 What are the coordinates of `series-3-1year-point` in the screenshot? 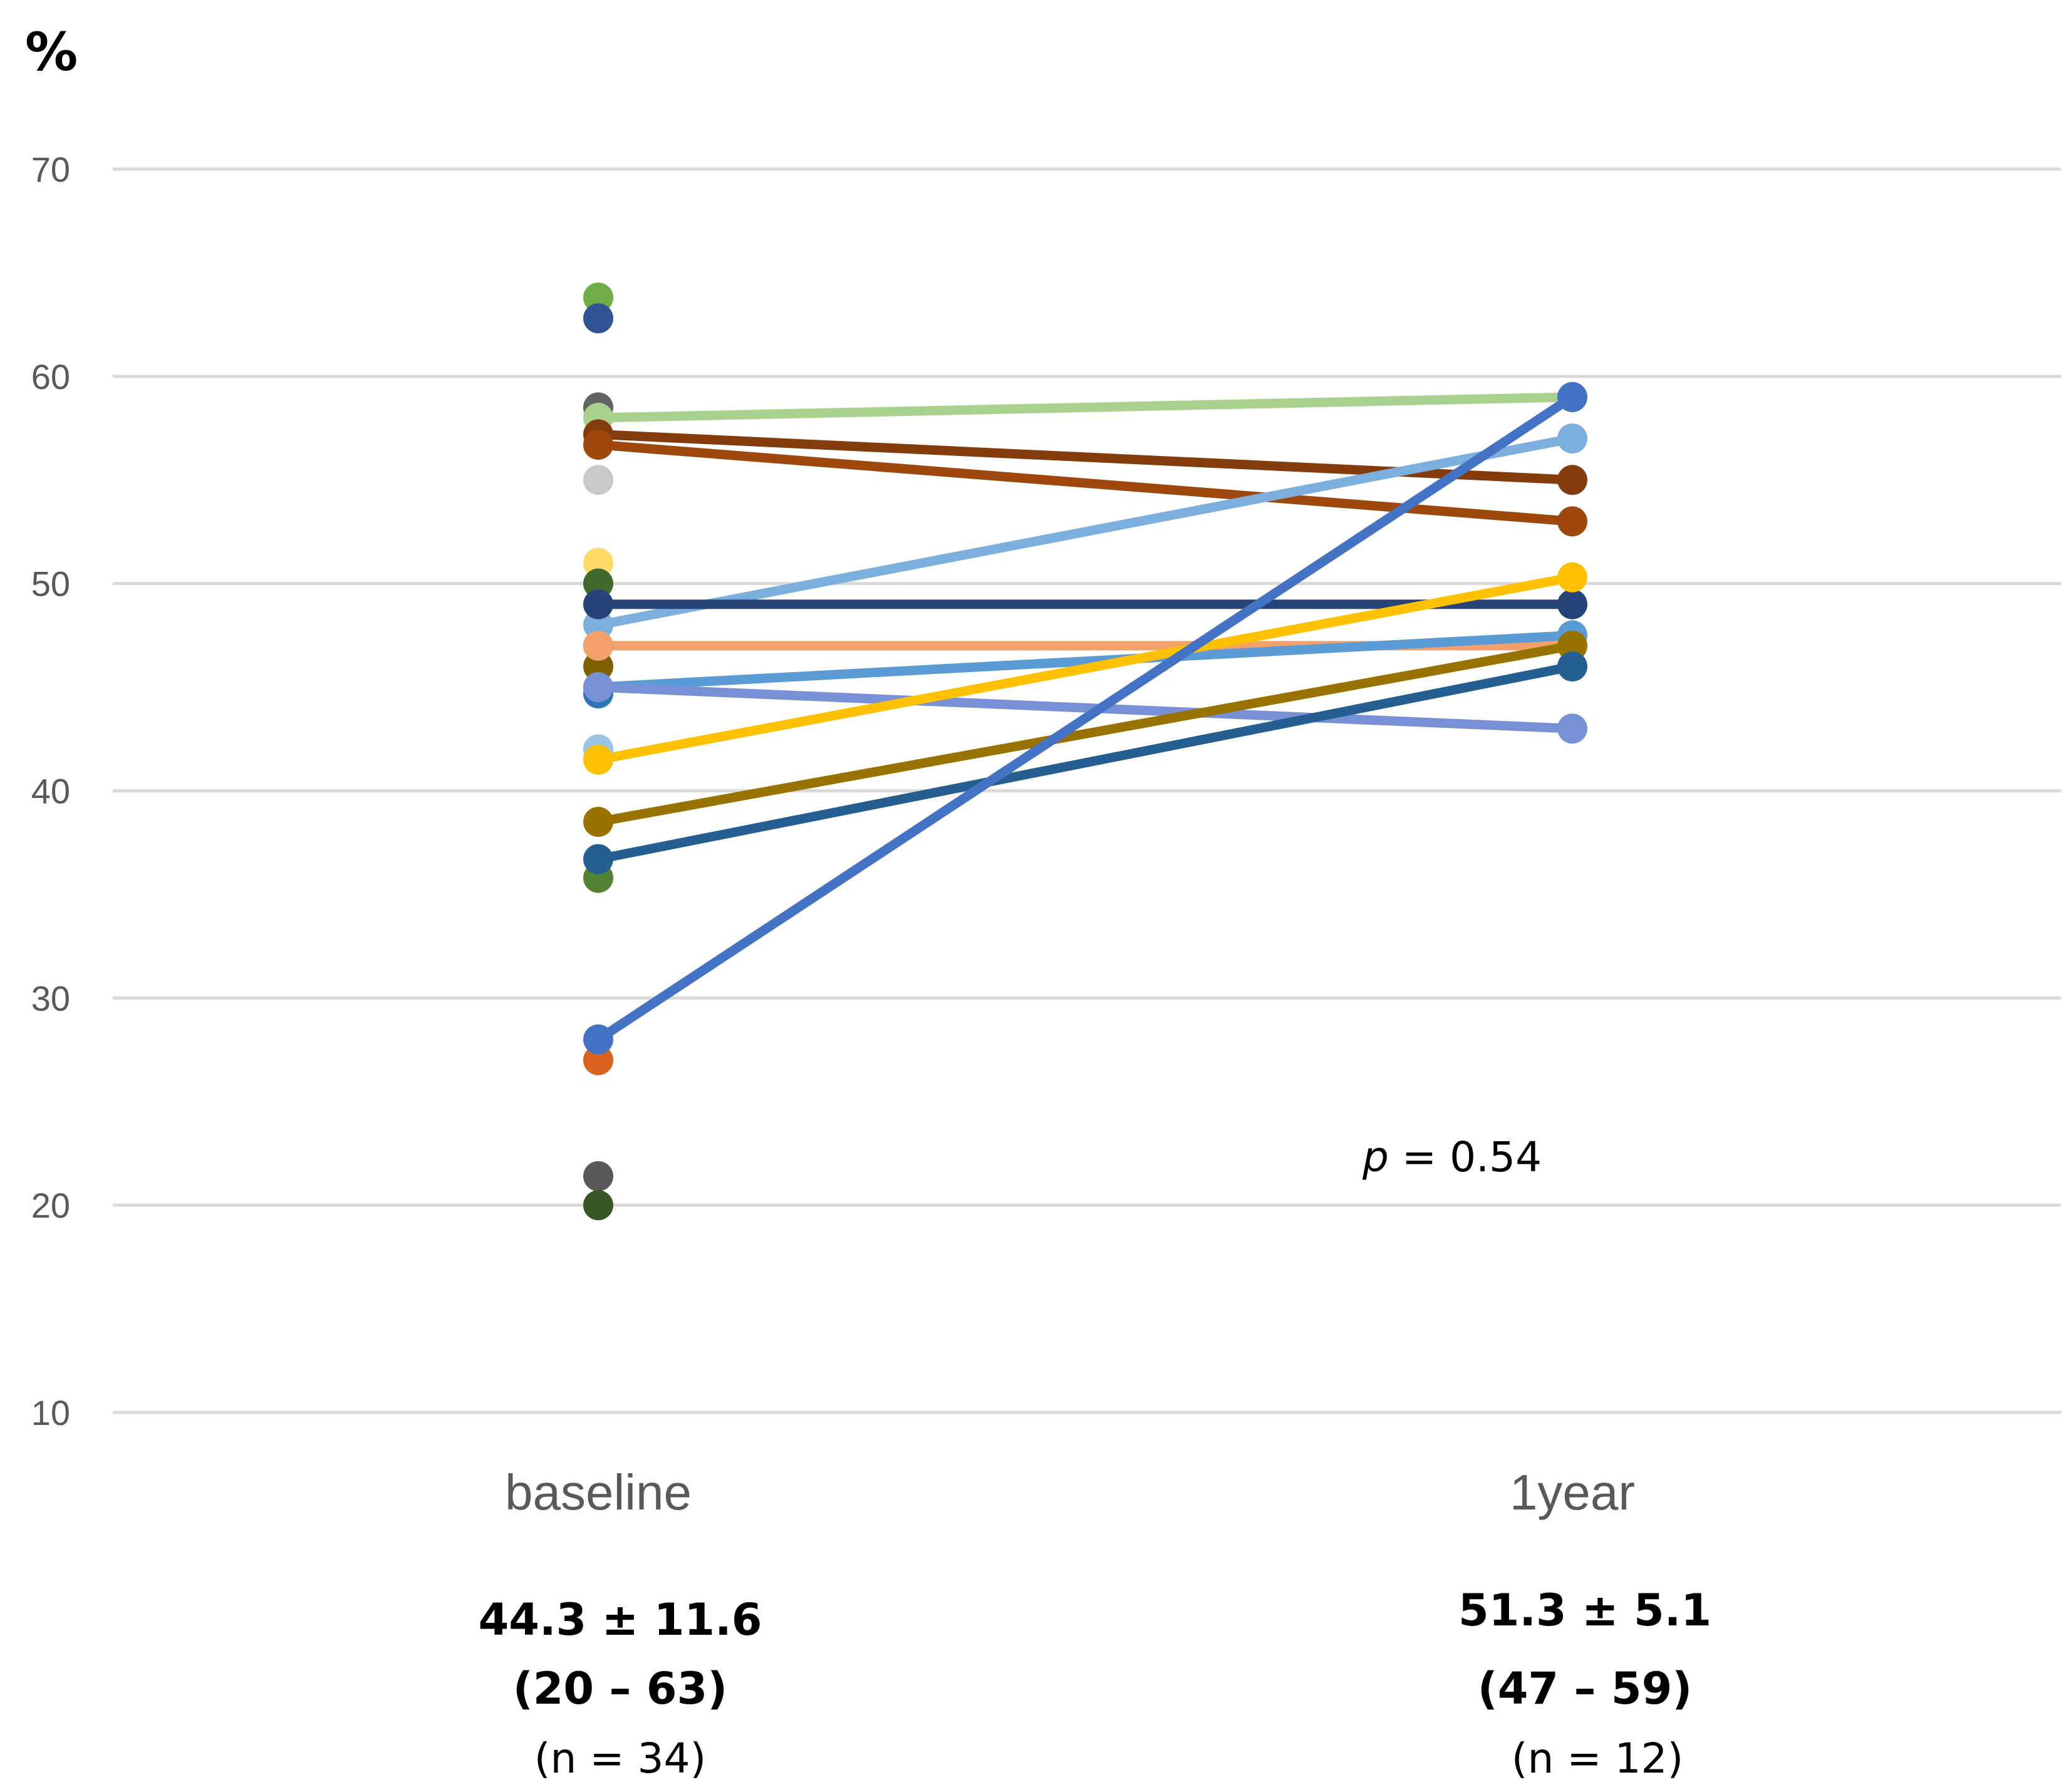 It's located at (1572, 438).